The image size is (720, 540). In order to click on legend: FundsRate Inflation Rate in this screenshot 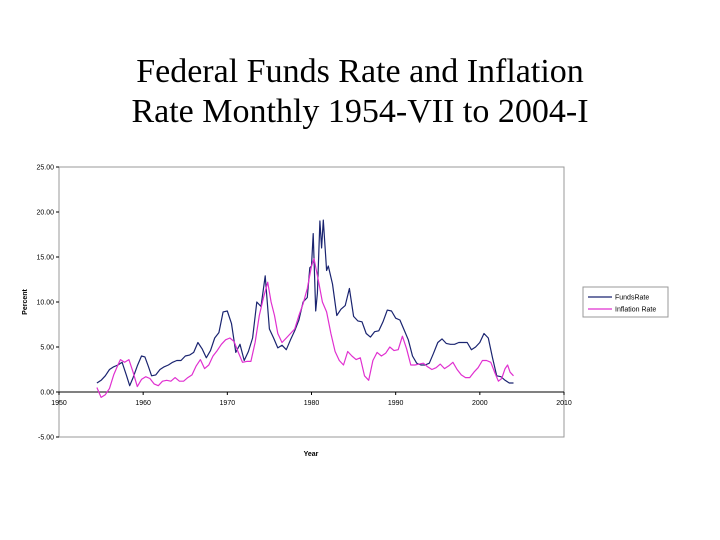, I will do `click(625, 302)`.